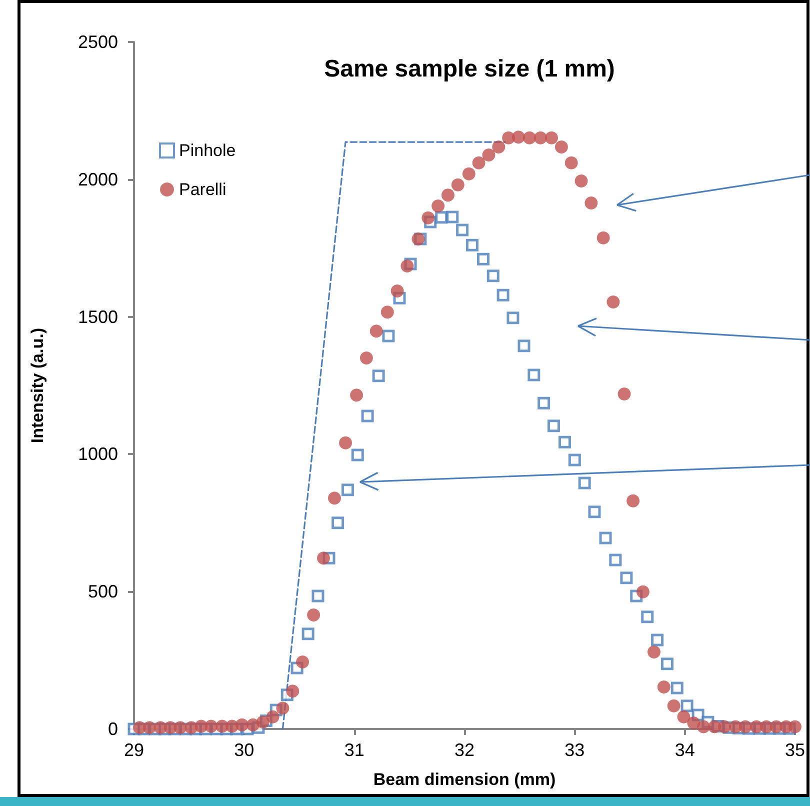 The image size is (810, 806). I want to click on x-tick-label: 35, so click(795, 750).